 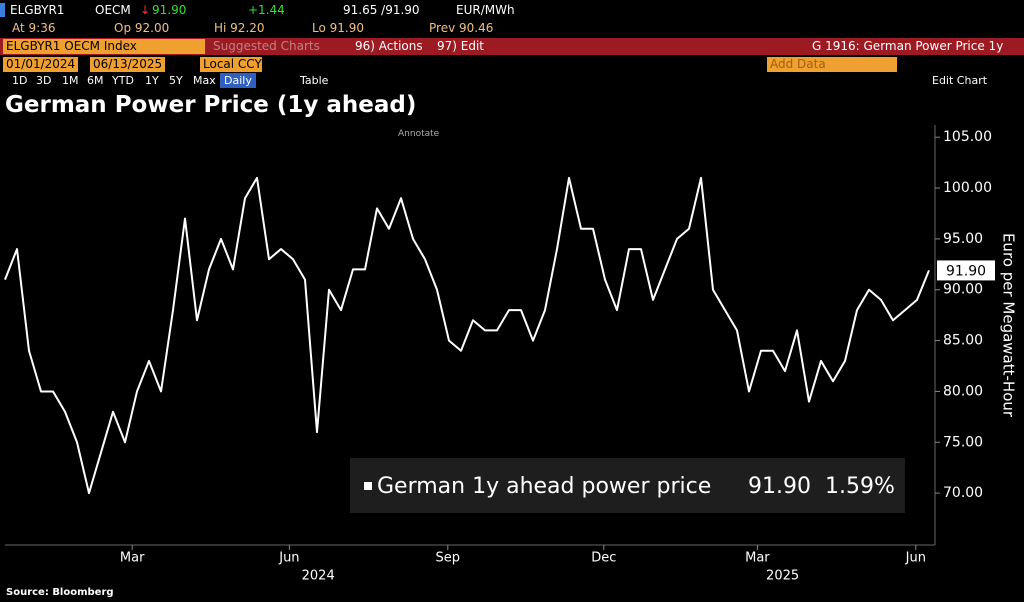 I want to click on legend-box, so click(x=627, y=485).